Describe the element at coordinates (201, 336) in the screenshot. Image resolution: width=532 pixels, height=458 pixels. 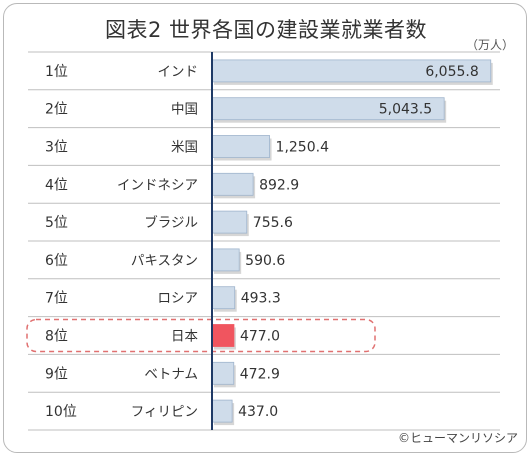
I see `highlight-box` at that location.